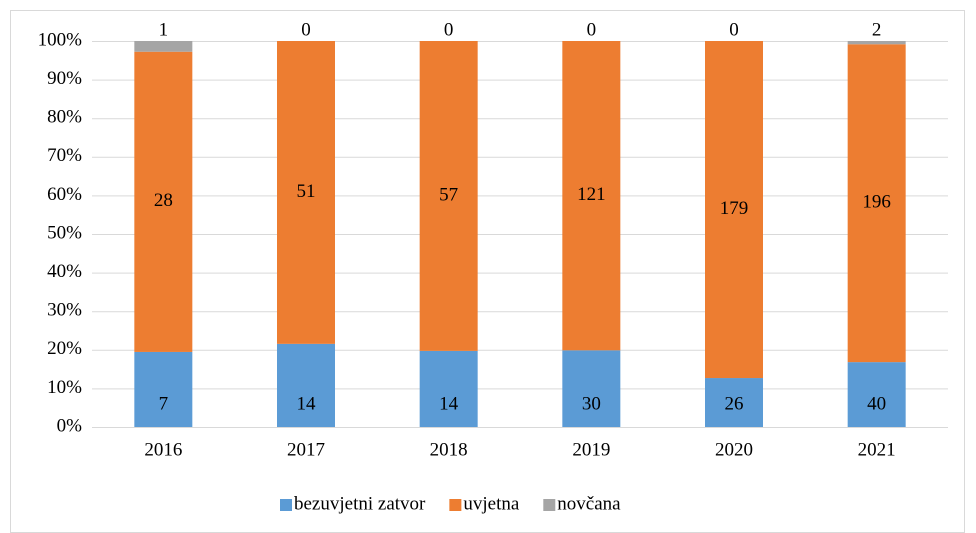 This screenshot has height=533, width=976. I want to click on data-label: 26, so click(734, 403).